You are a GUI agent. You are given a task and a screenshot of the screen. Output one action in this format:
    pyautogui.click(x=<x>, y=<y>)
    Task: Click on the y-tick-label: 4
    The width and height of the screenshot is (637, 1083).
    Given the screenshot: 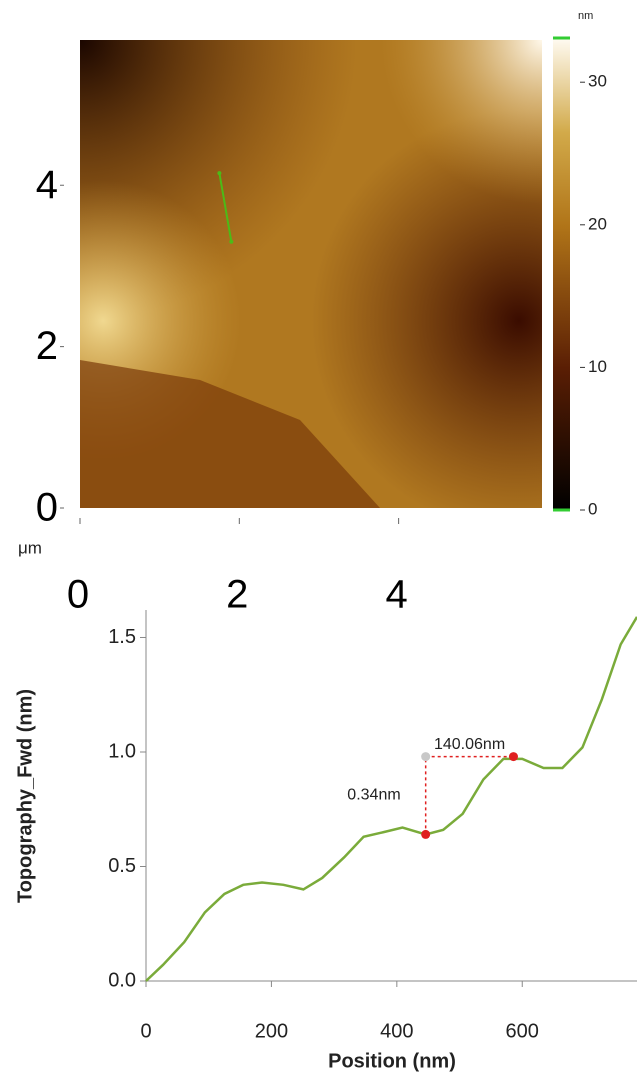 What is the action you would take?
    pyautogui.click(x=47, y=185)
    